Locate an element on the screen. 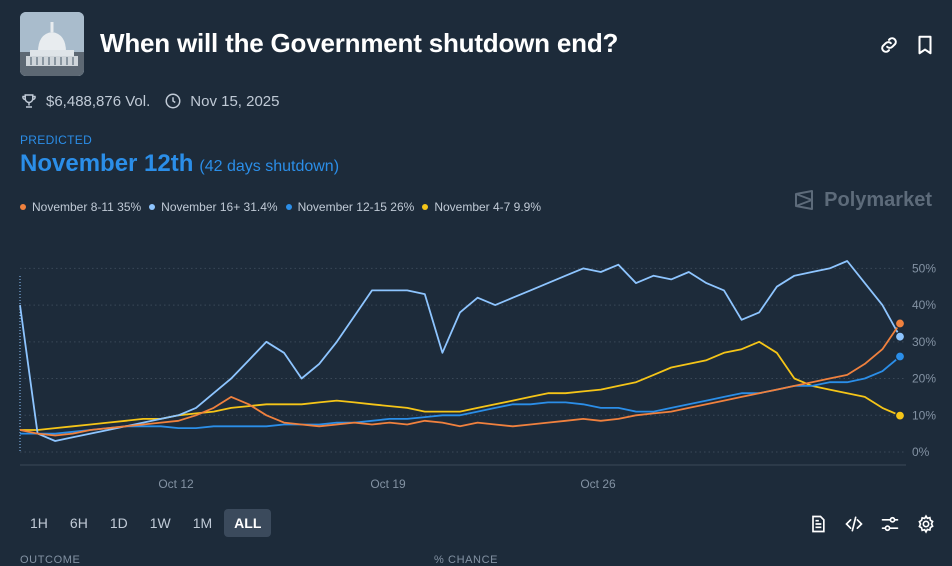  x-tick-label: Oct 12 is located at coordinates (176, 484).